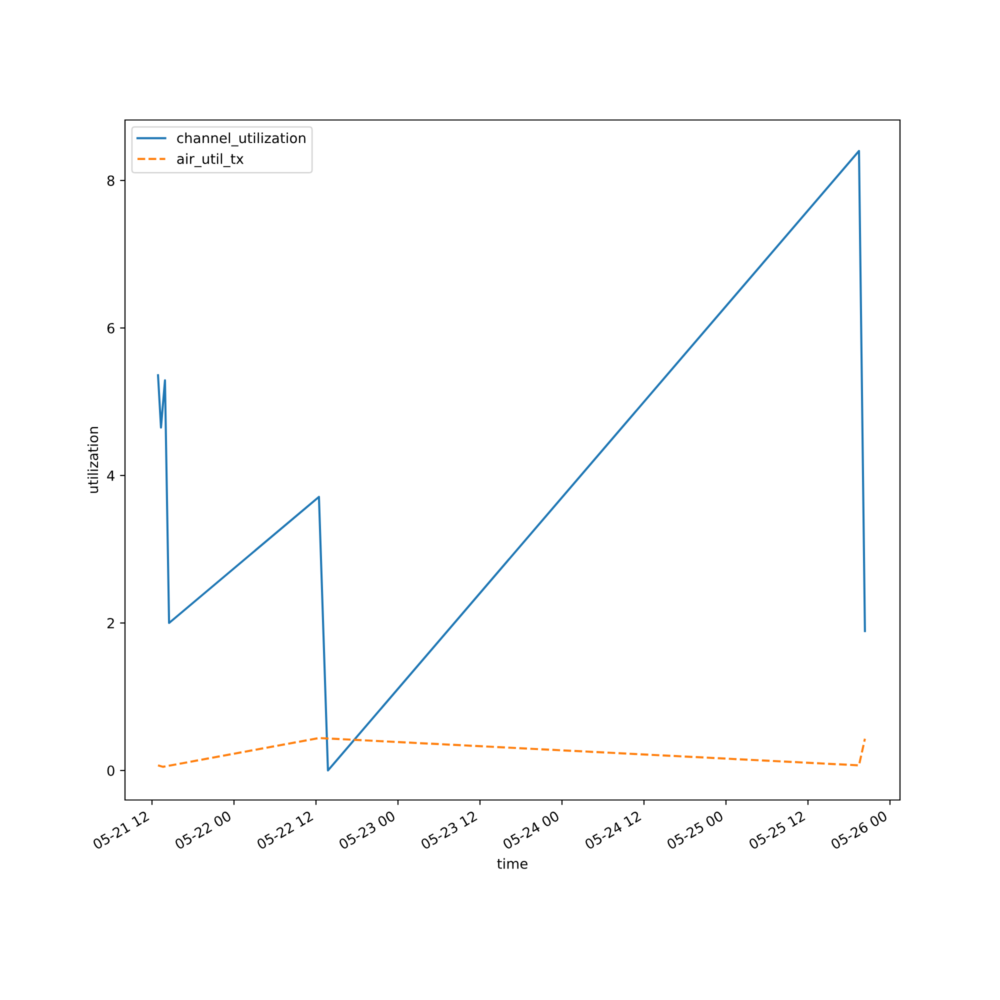 This screenshot has width=1000, height=1000. What do you see at coordinates (92, 460) in the screenshot?
I see `y-axis-title: utilization` at bounding box center [92, 460].